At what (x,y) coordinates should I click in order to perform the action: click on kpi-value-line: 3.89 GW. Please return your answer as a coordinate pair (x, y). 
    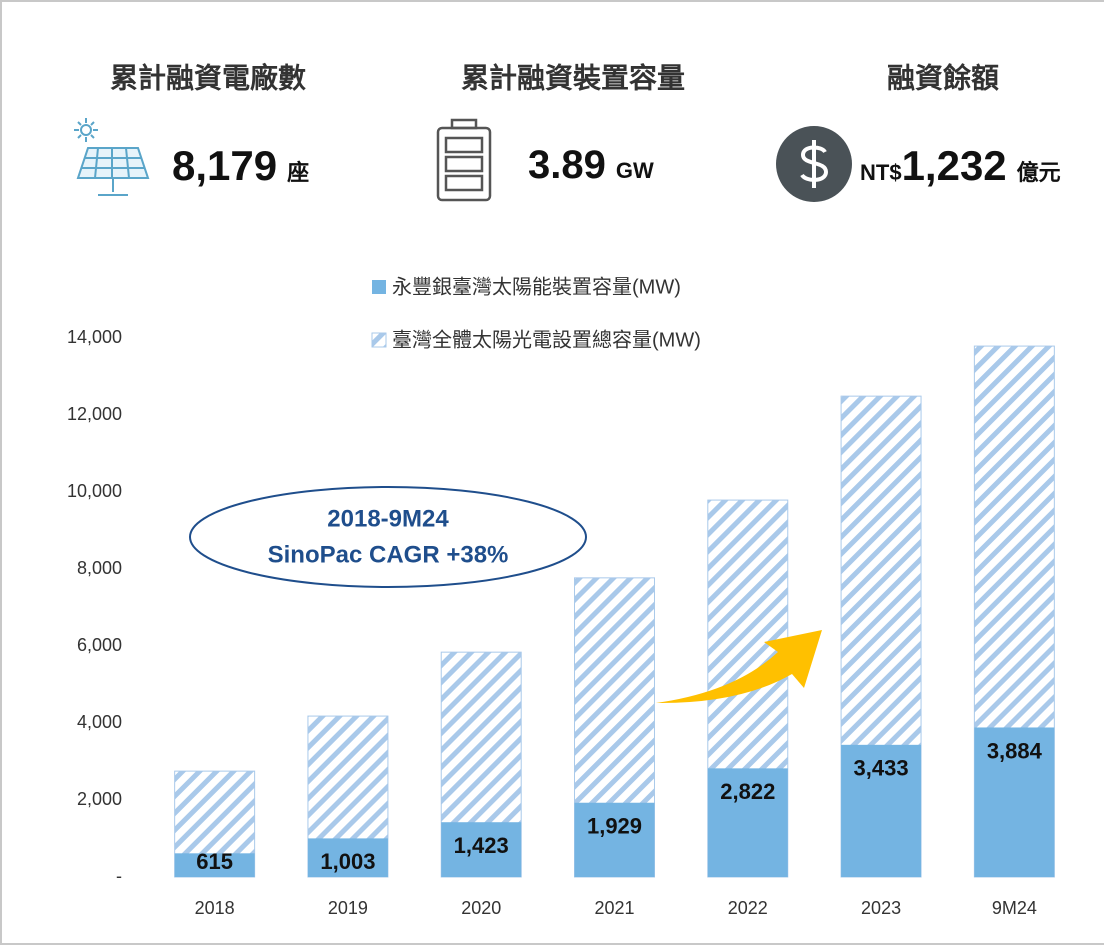
    Looking at the image, I should click on (591, 165).